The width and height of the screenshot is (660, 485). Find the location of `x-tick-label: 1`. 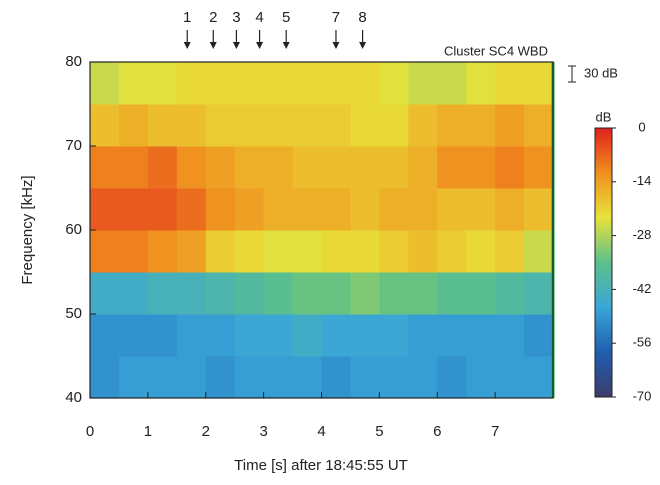

x-tick-label: 1 is located at coordinates (148, 431).